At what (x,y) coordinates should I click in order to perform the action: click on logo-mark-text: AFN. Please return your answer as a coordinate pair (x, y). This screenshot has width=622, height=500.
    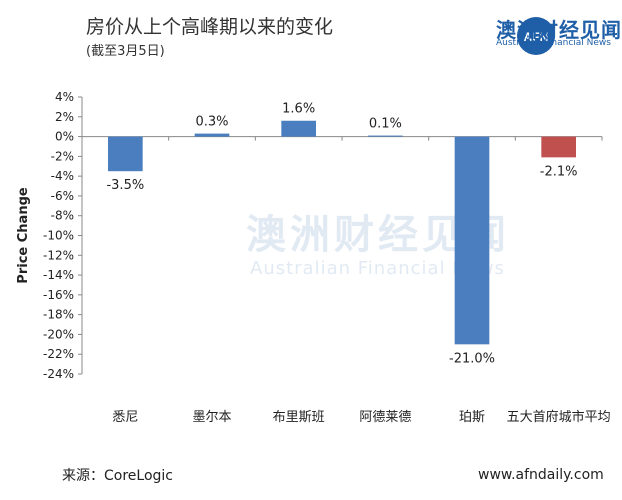
    Looking at the image, I should click on (536, 37).